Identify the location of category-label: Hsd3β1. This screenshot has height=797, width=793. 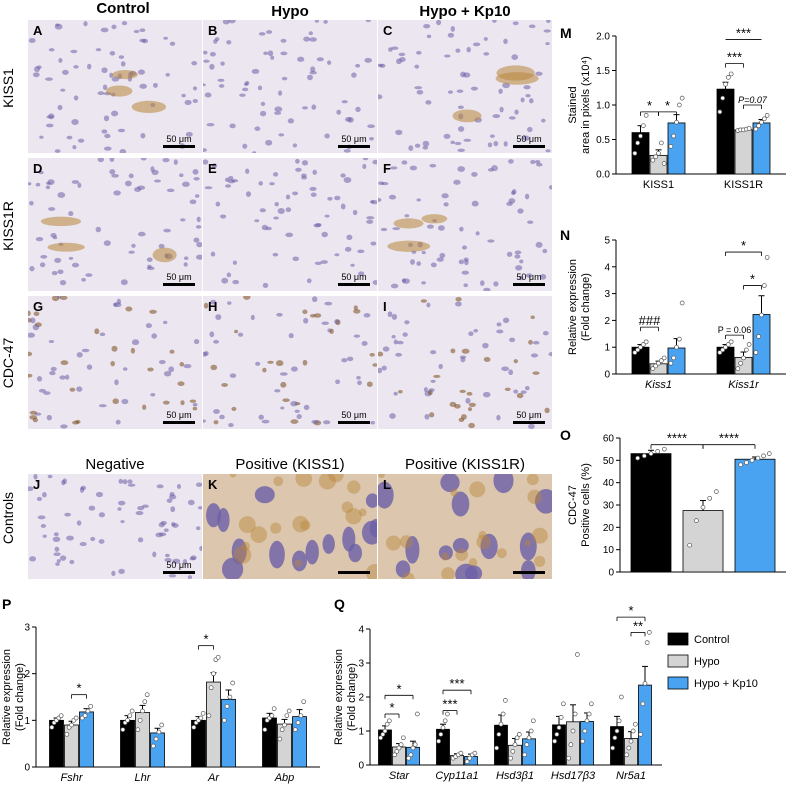
(515, 776).